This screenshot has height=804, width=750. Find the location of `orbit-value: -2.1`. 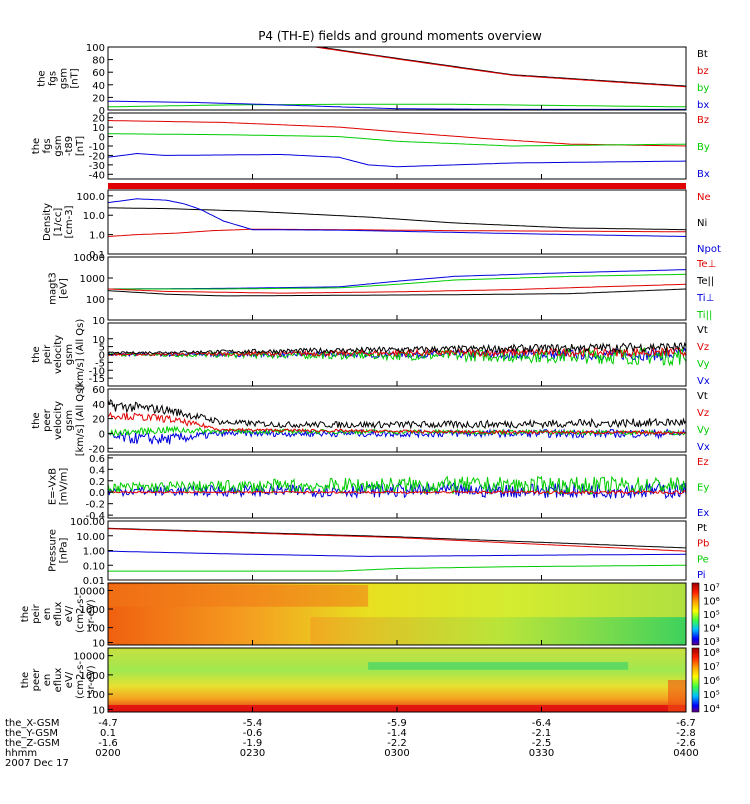

orbit-value: -2.1 is located at coordinates (542, 733).